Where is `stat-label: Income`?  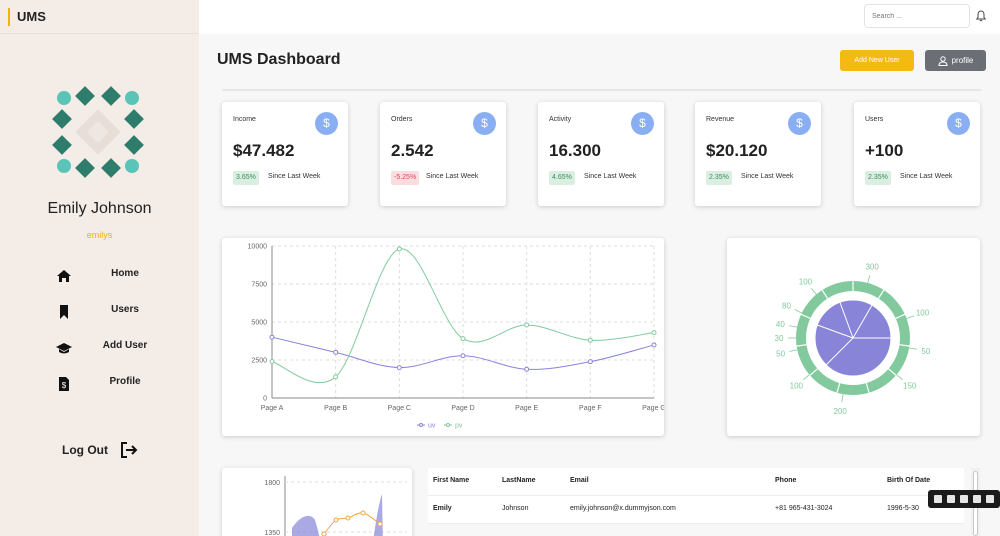
stat-label: Income is located at coordinates (244, 119).